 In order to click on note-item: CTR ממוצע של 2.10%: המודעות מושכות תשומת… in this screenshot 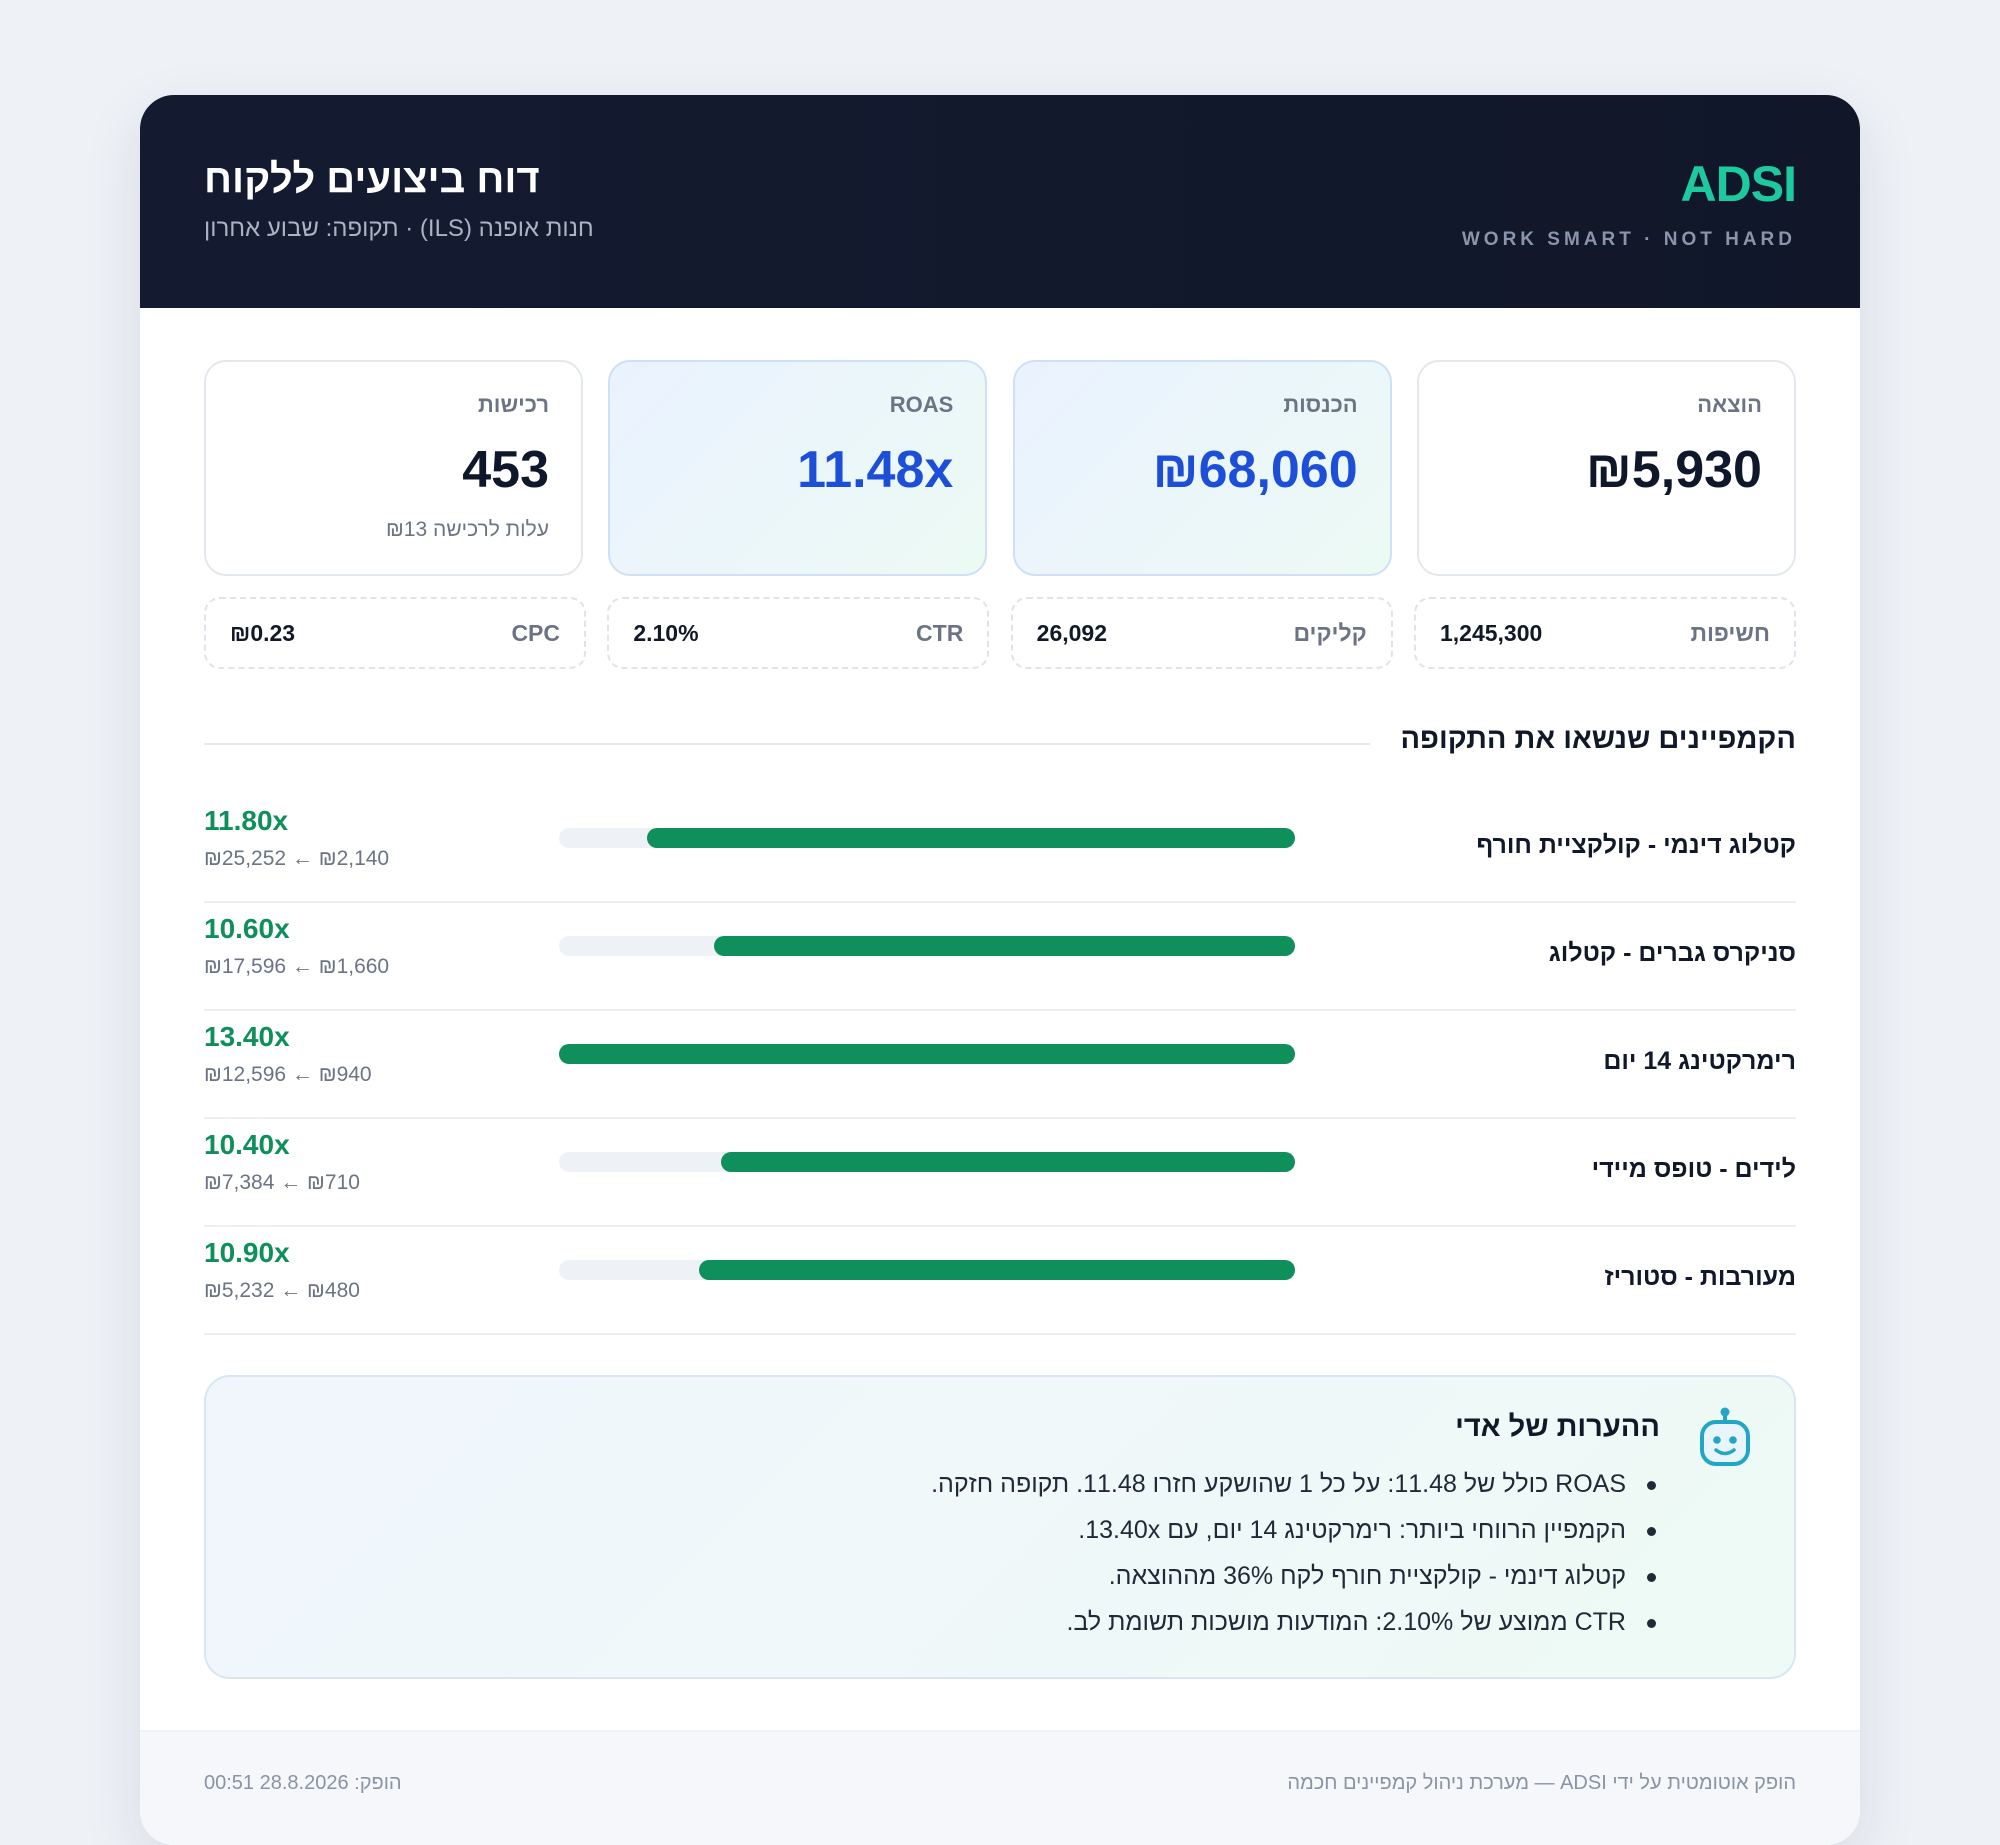, I will do `click(1295, 1622)`.